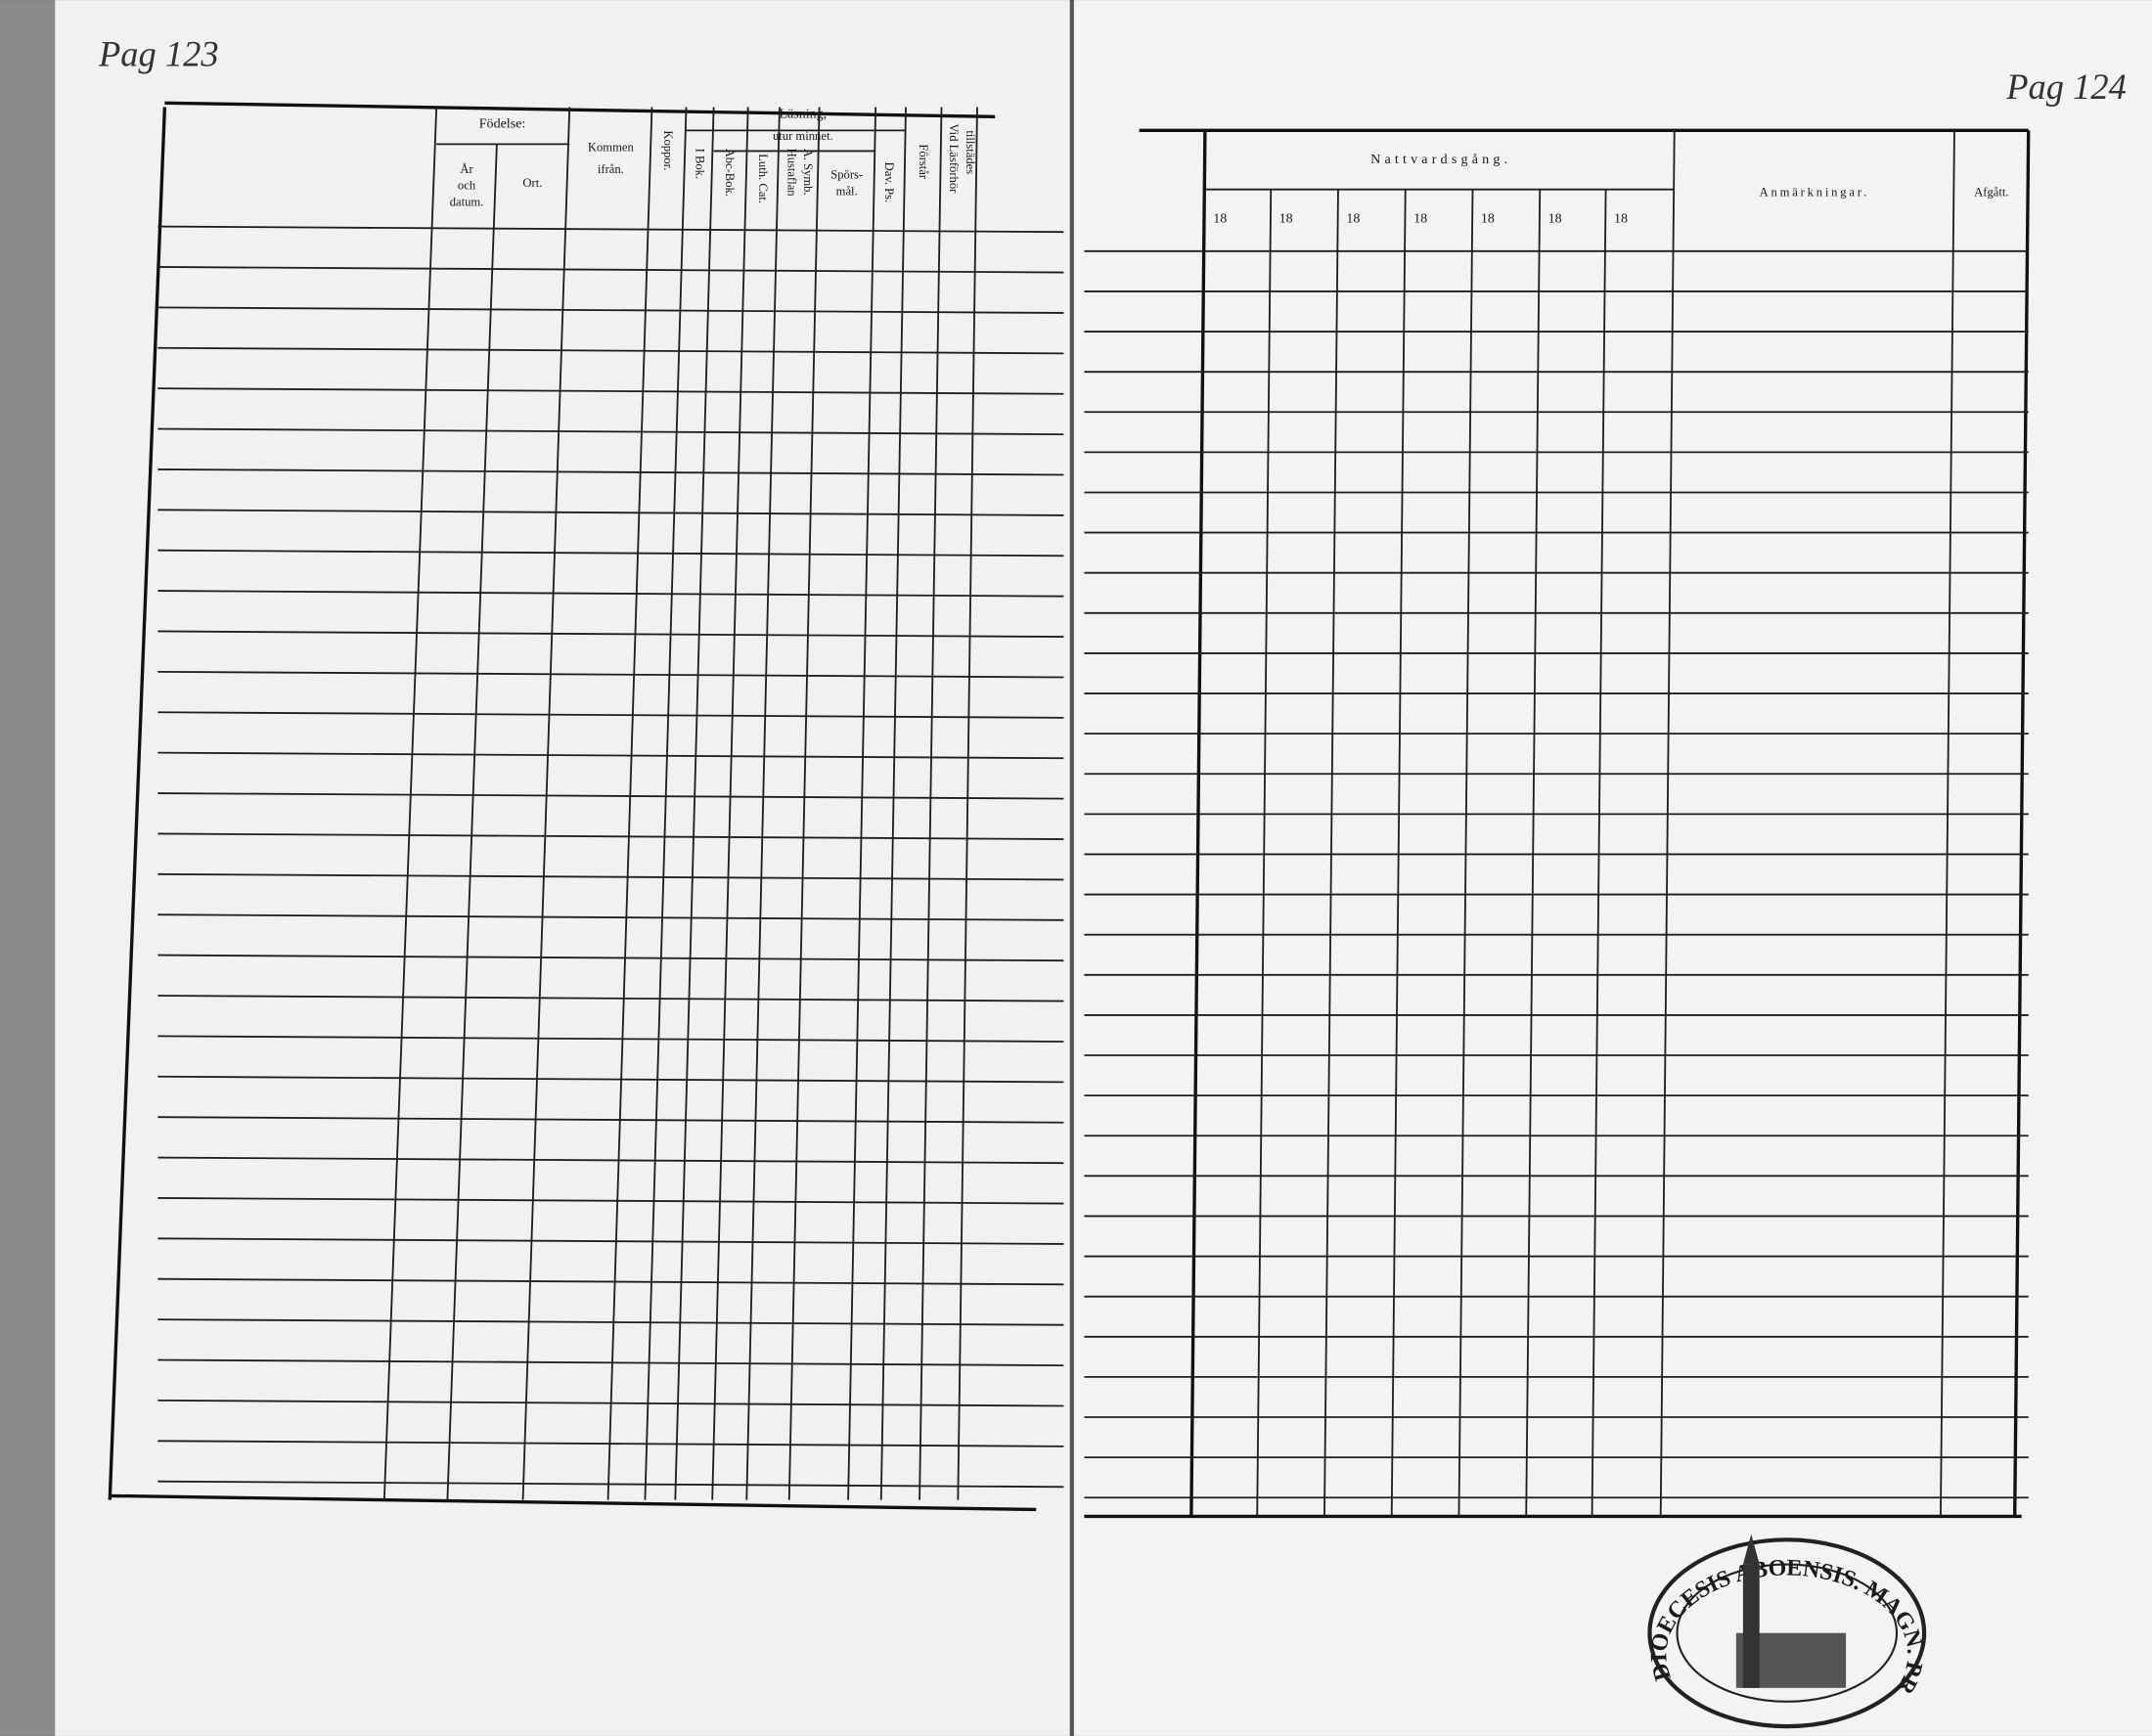 Image resolution: width=2152 pixels, height=1736 pixels. What do you see at coordinates (791, 173) in the screenshot?
I see `header: Hustaflan` at bounding box center [791, 173].